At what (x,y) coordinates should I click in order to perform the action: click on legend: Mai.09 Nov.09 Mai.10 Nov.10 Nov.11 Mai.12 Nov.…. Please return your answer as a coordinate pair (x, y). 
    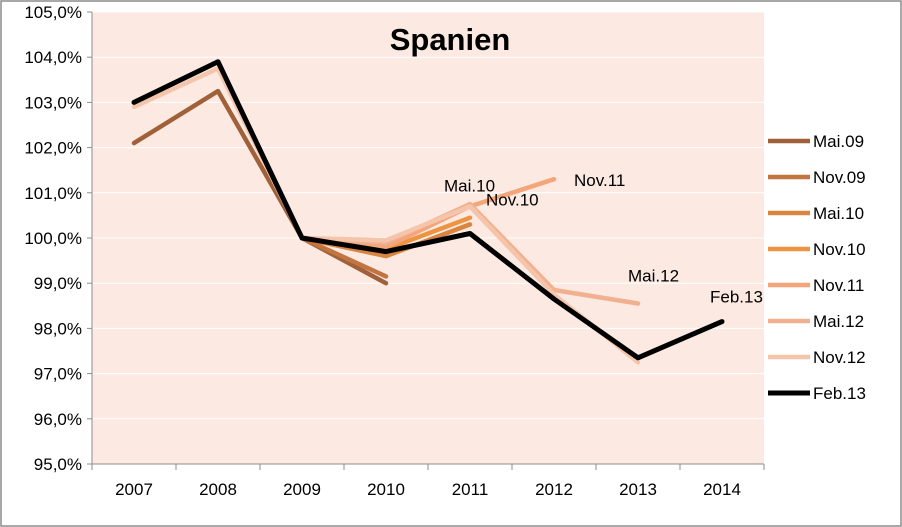
    Looking at the image, I should click on (817, 267).